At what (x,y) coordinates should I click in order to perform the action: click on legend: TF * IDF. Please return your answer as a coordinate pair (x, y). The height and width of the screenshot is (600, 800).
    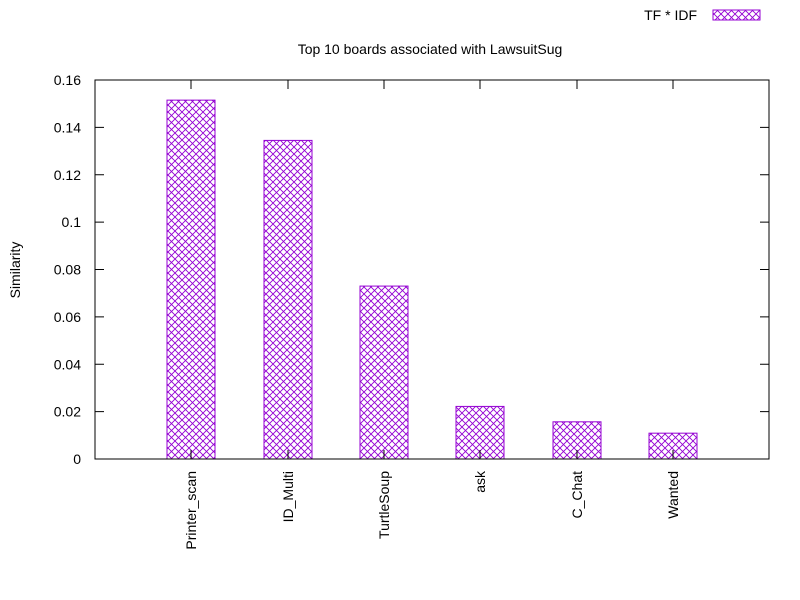
    Looking at the image, I should click on (702, 15).